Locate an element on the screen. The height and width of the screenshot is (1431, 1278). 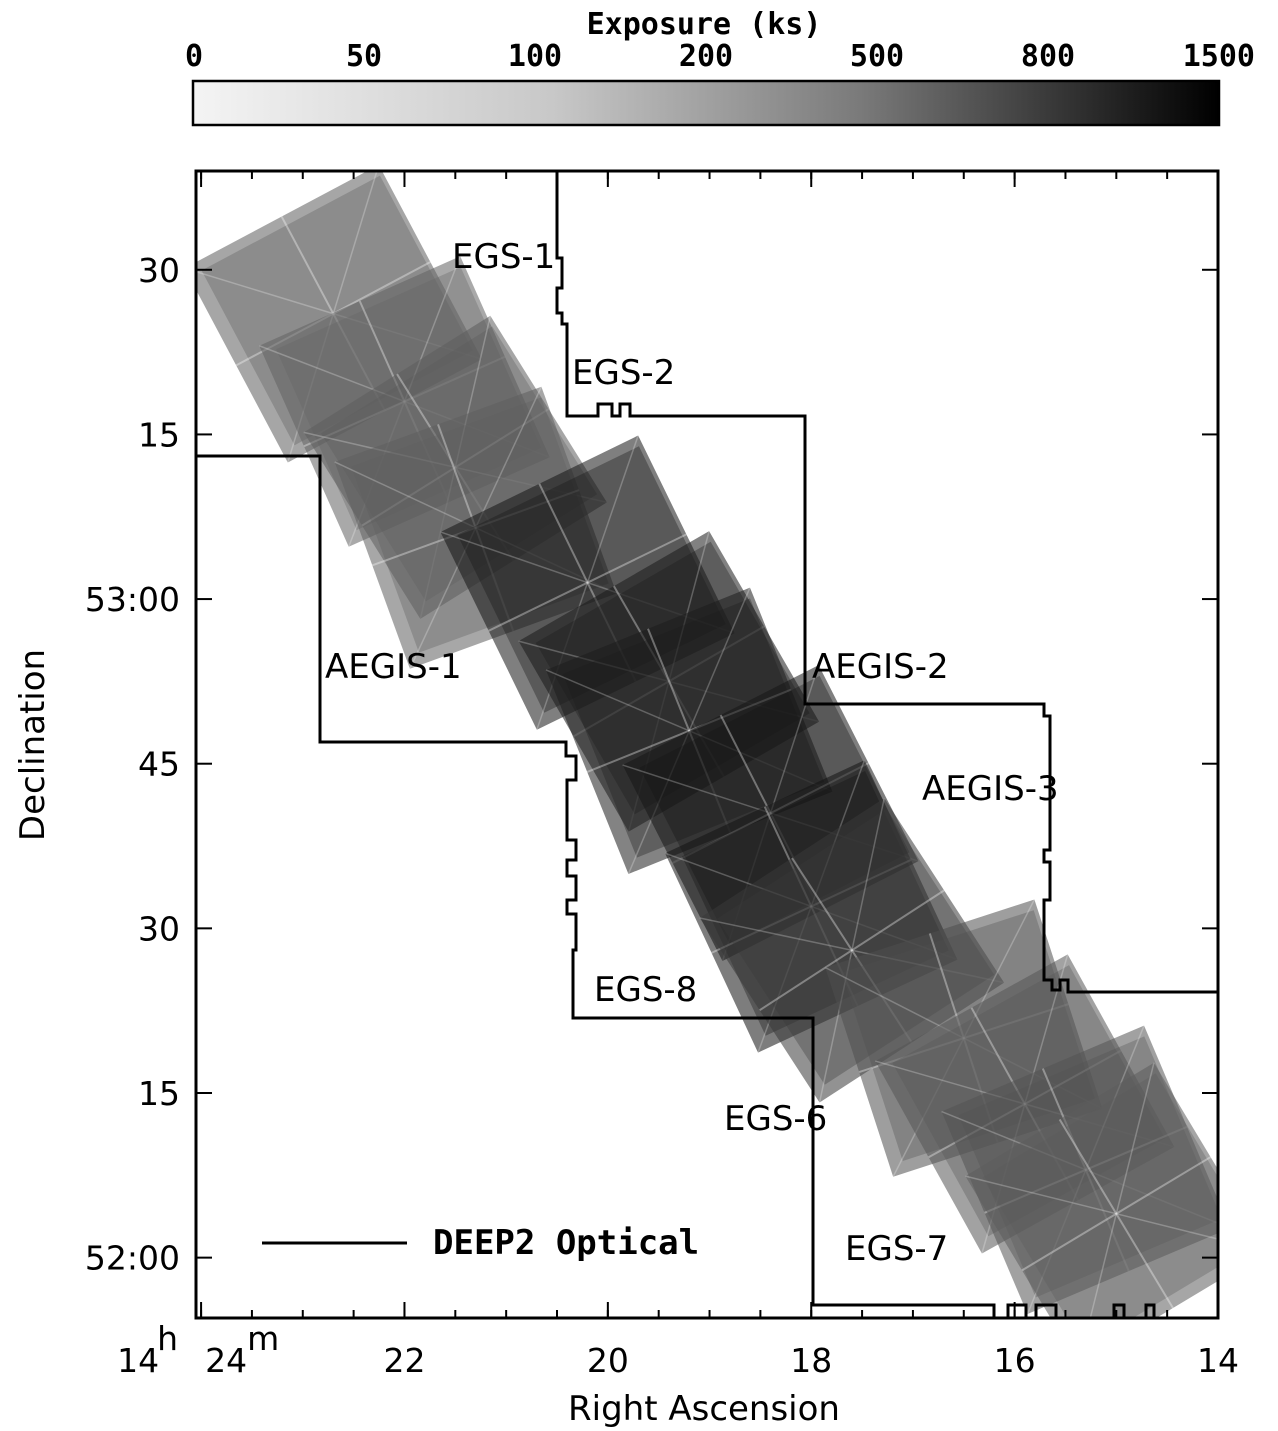
colorbar-tick-label: 1500 is located at coordinates (1219, 56).